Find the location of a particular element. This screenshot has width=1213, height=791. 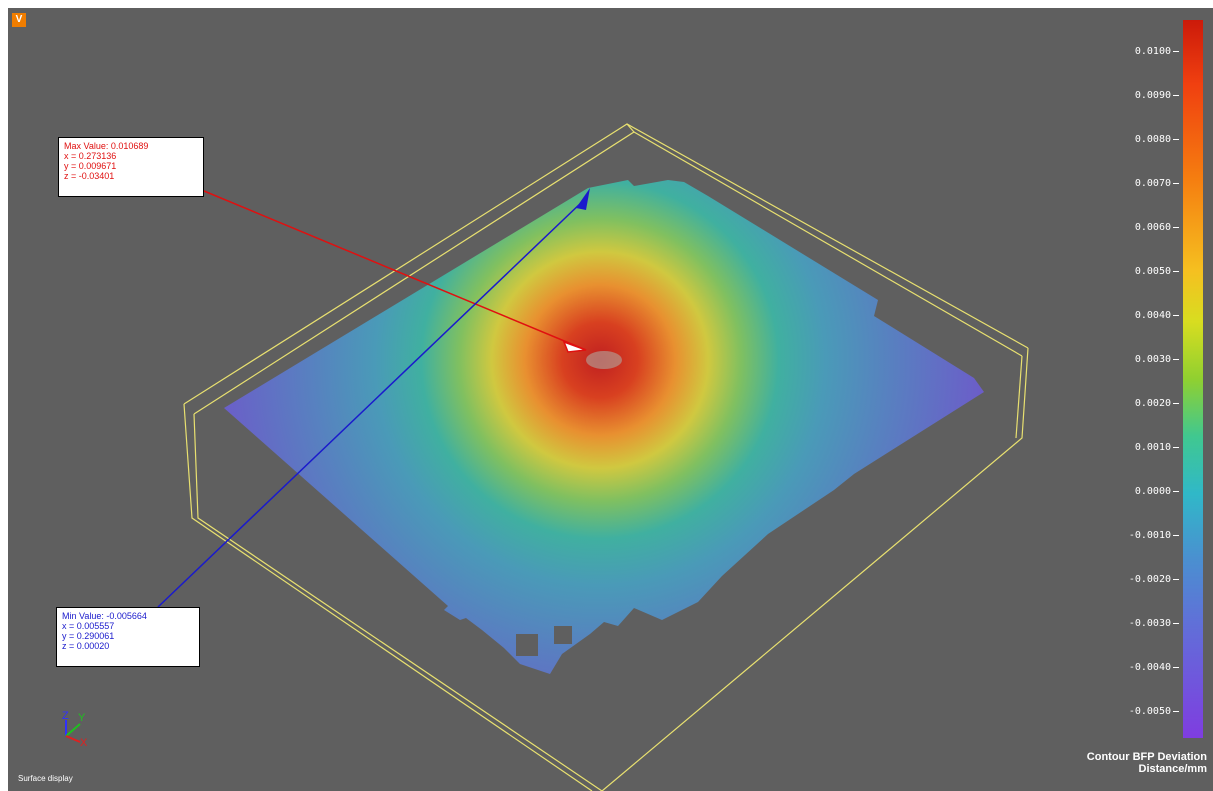

color-scale-tick: -0.0050 is located at coordinates (1154, 712).